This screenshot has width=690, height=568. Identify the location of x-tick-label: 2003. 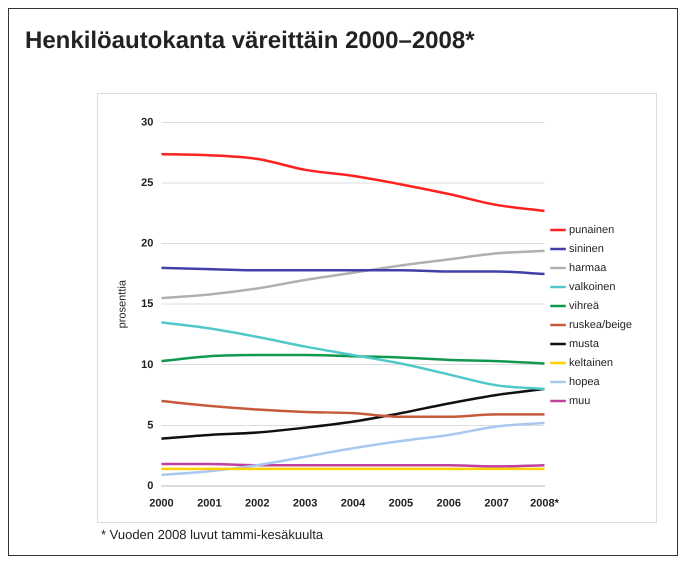
(305, 503).